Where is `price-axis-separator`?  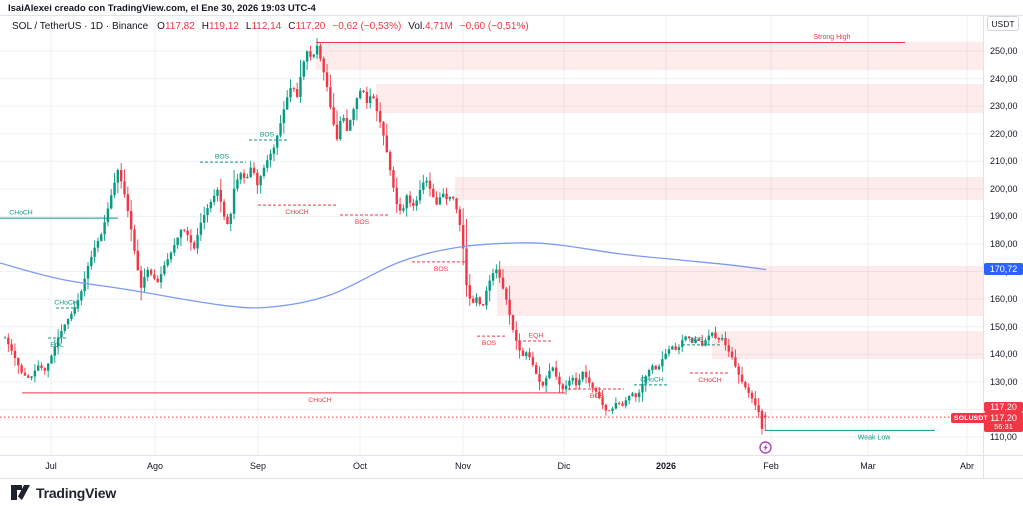 price-axis-separator is located at coordinates (983, 246).